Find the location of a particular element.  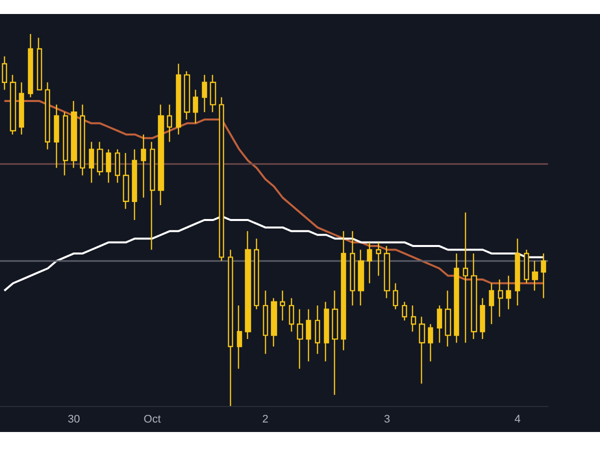

x-tick-label: 2 is located at coordinates (265, 420).